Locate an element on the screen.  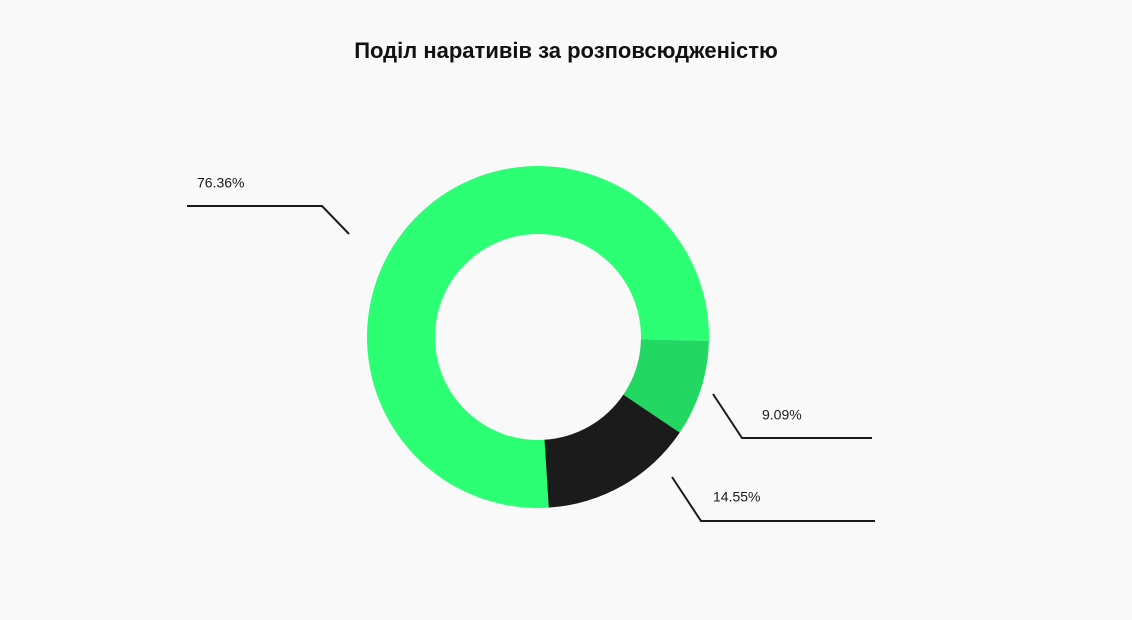
value-label: 14.55% is located at coordinates (736, 497).